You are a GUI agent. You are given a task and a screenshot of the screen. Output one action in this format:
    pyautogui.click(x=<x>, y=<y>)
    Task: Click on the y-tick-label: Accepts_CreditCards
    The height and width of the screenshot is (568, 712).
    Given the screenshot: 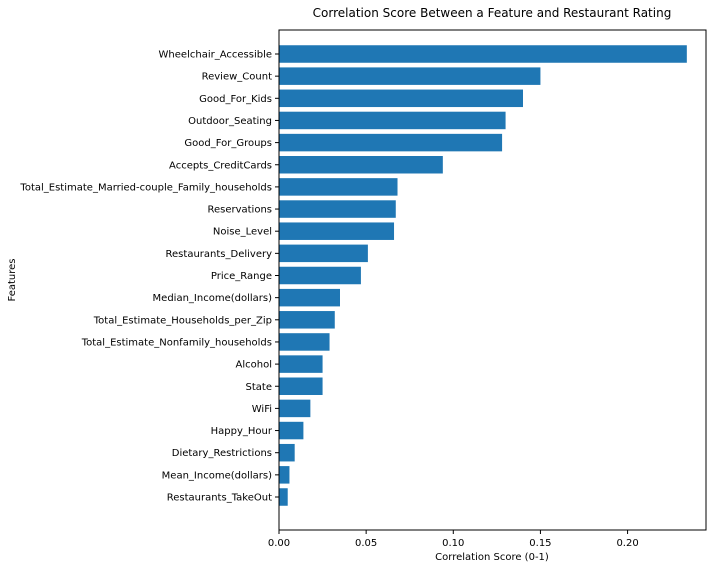 What is the action you would take?
    pyautogui.click(x=220, y=165)
    